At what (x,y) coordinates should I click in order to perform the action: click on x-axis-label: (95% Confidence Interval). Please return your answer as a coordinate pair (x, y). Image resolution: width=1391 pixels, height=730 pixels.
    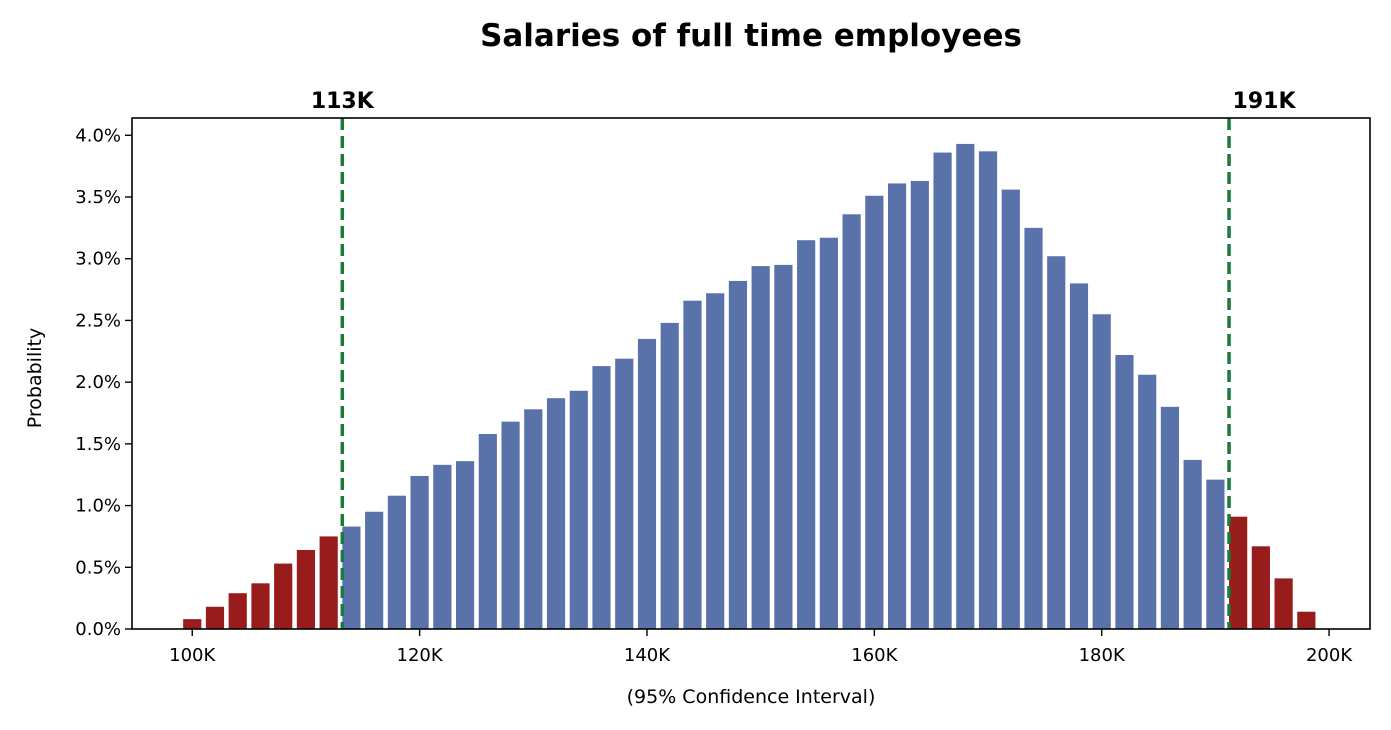
    Looking at the image, I should click on (751, 697).